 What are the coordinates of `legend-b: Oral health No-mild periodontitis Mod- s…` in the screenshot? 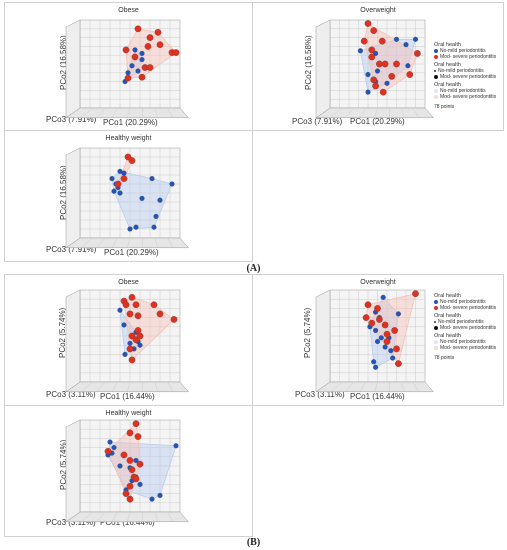 It's located at (465, 326).